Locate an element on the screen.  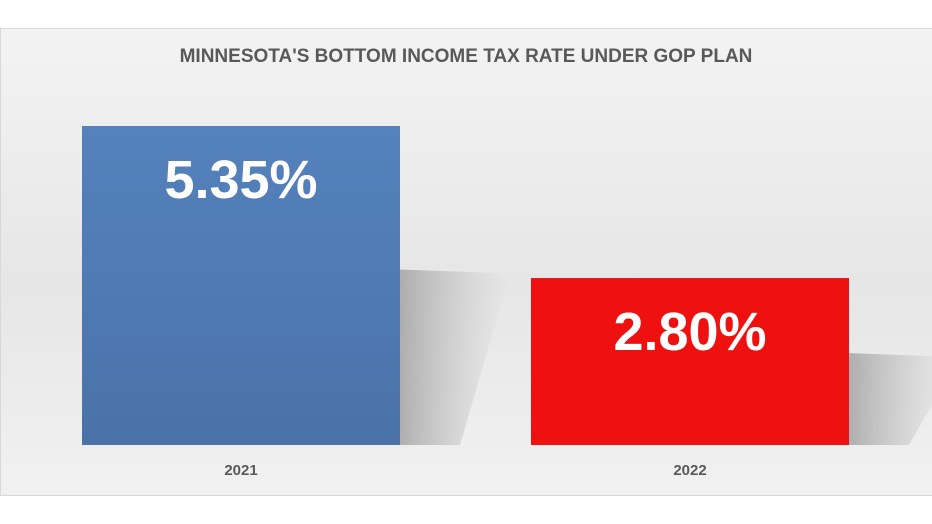
bar-shadow-2021 is located at coordinates (455, 357).